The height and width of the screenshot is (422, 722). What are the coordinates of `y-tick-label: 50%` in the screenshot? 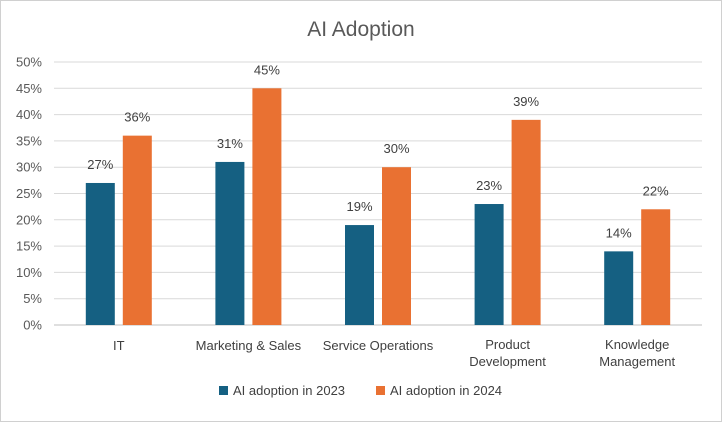 It's located at (29, 62).